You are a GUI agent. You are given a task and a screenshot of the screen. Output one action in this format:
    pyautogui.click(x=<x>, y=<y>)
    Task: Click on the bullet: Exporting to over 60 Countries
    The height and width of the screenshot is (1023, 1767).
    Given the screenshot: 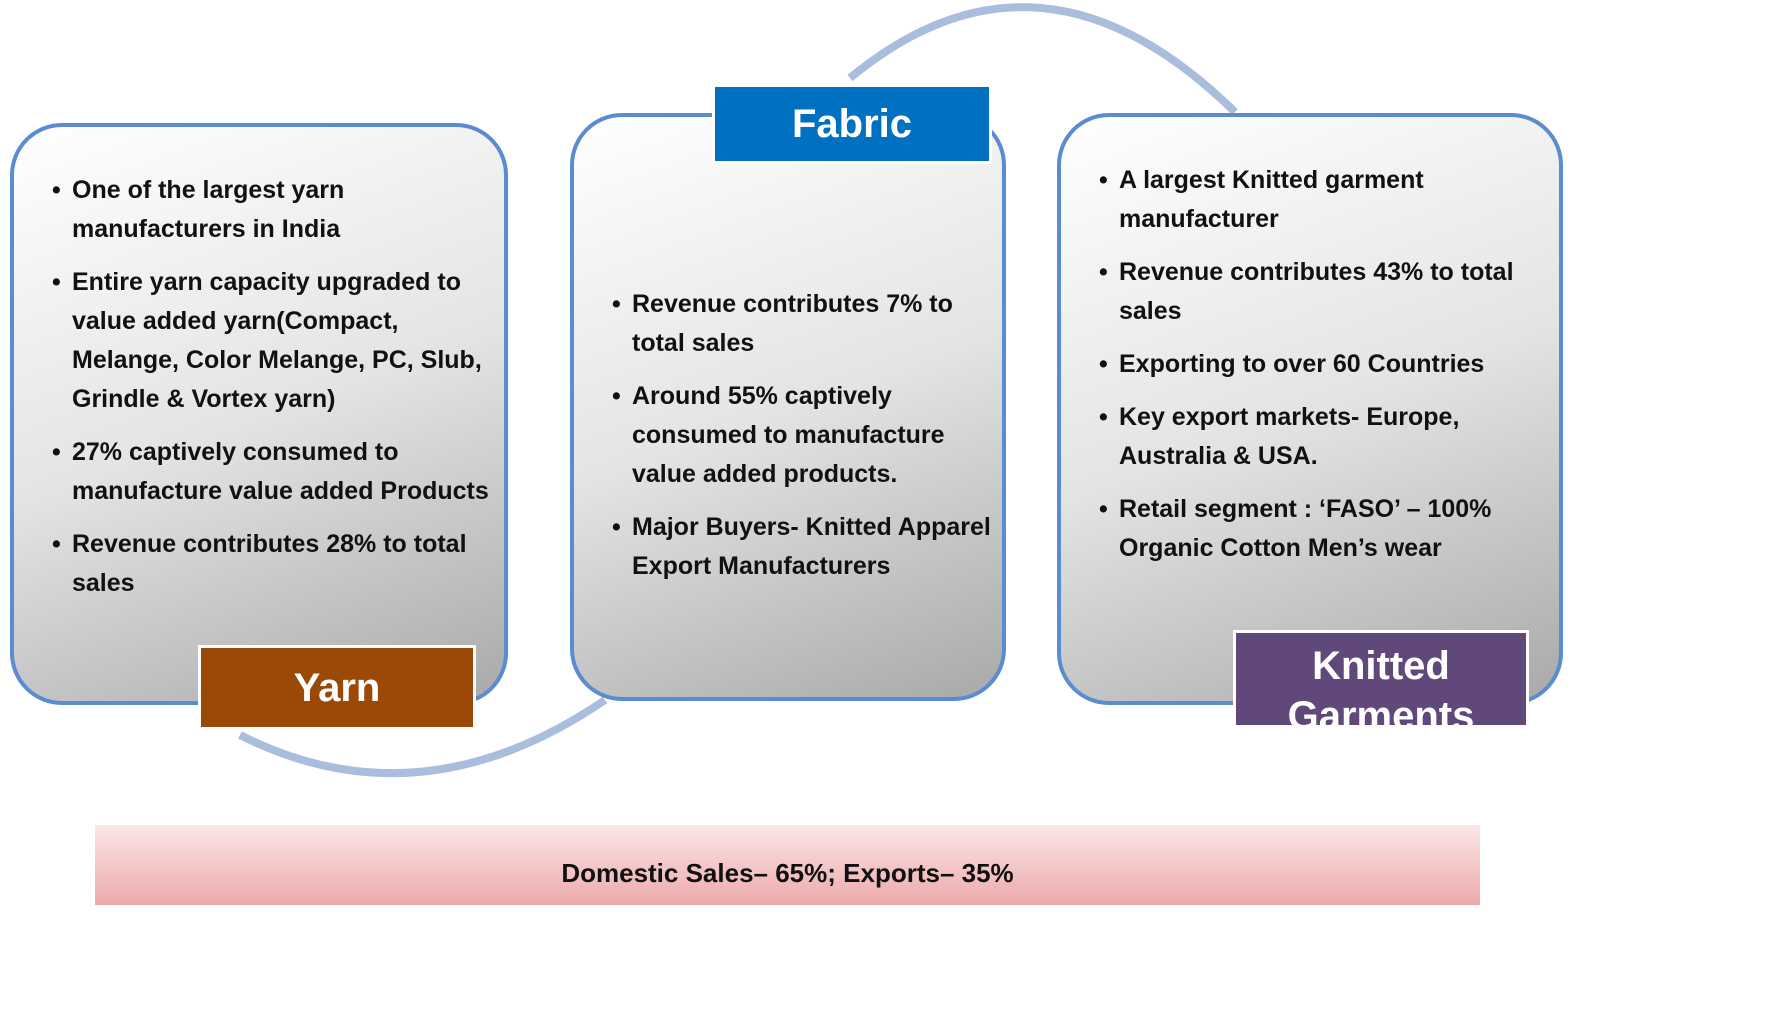 What is the action you would take?
    pyautogui.click(x=1329, y=364)
    